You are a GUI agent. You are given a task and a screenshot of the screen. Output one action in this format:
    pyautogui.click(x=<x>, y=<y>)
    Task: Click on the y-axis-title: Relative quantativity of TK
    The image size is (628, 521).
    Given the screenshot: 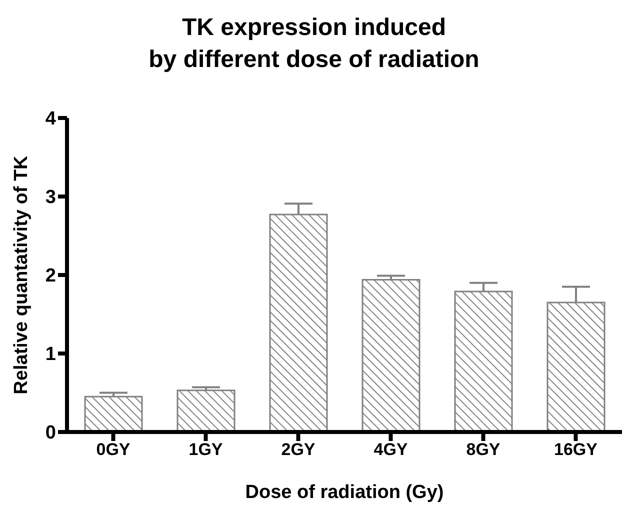 What is the action you would take?
    pyautogui.click(x=21, y=275)
    